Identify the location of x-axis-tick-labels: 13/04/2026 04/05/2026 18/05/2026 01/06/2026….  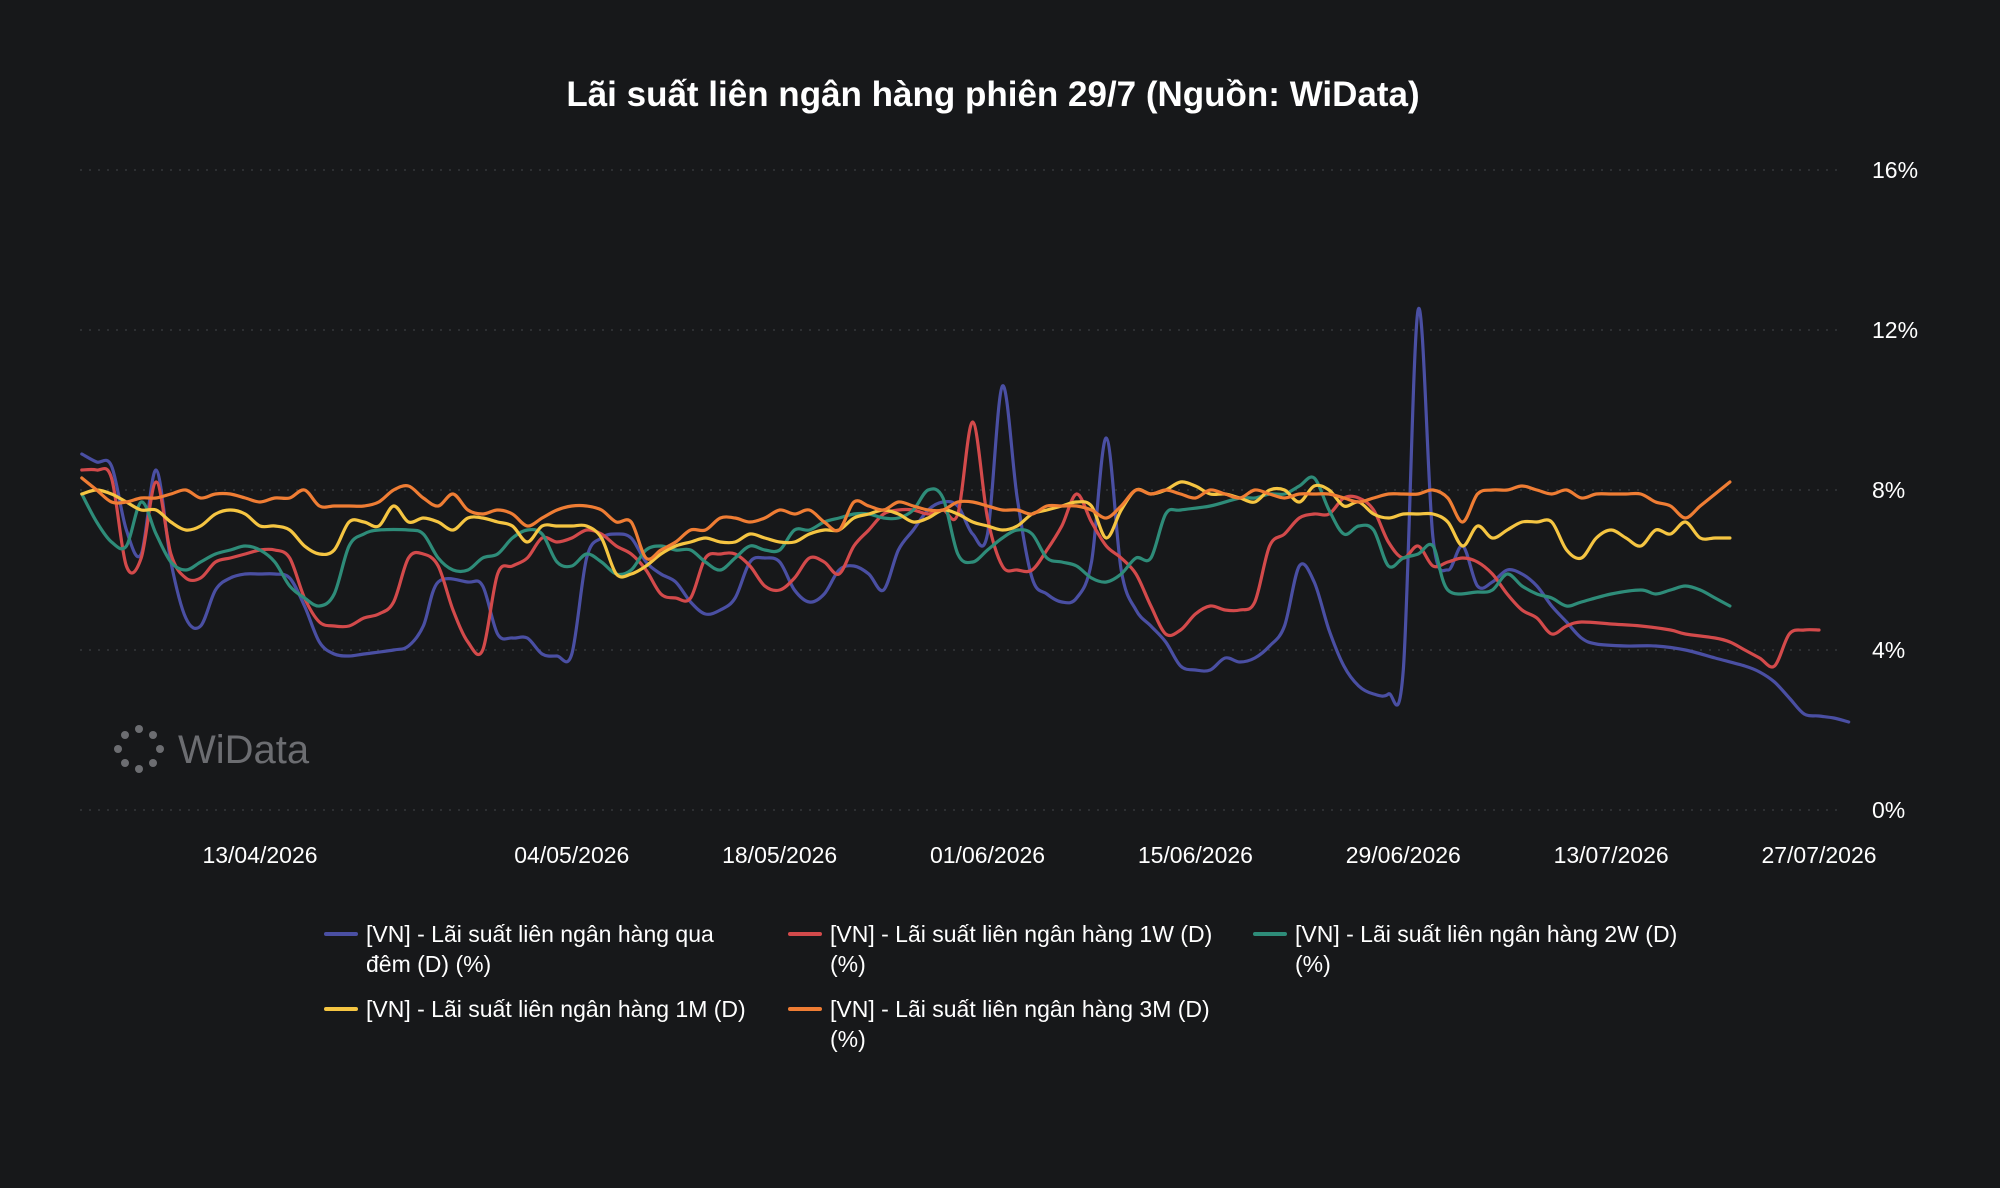
(1039, 855).